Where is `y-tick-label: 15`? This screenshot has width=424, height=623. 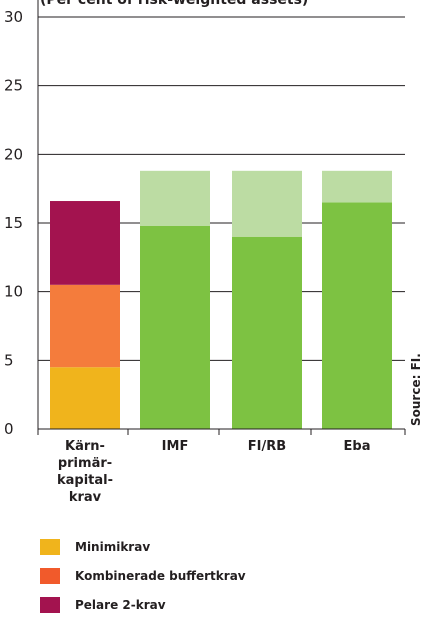 y-tick-label: 15 is located at coordinates (13, 223).